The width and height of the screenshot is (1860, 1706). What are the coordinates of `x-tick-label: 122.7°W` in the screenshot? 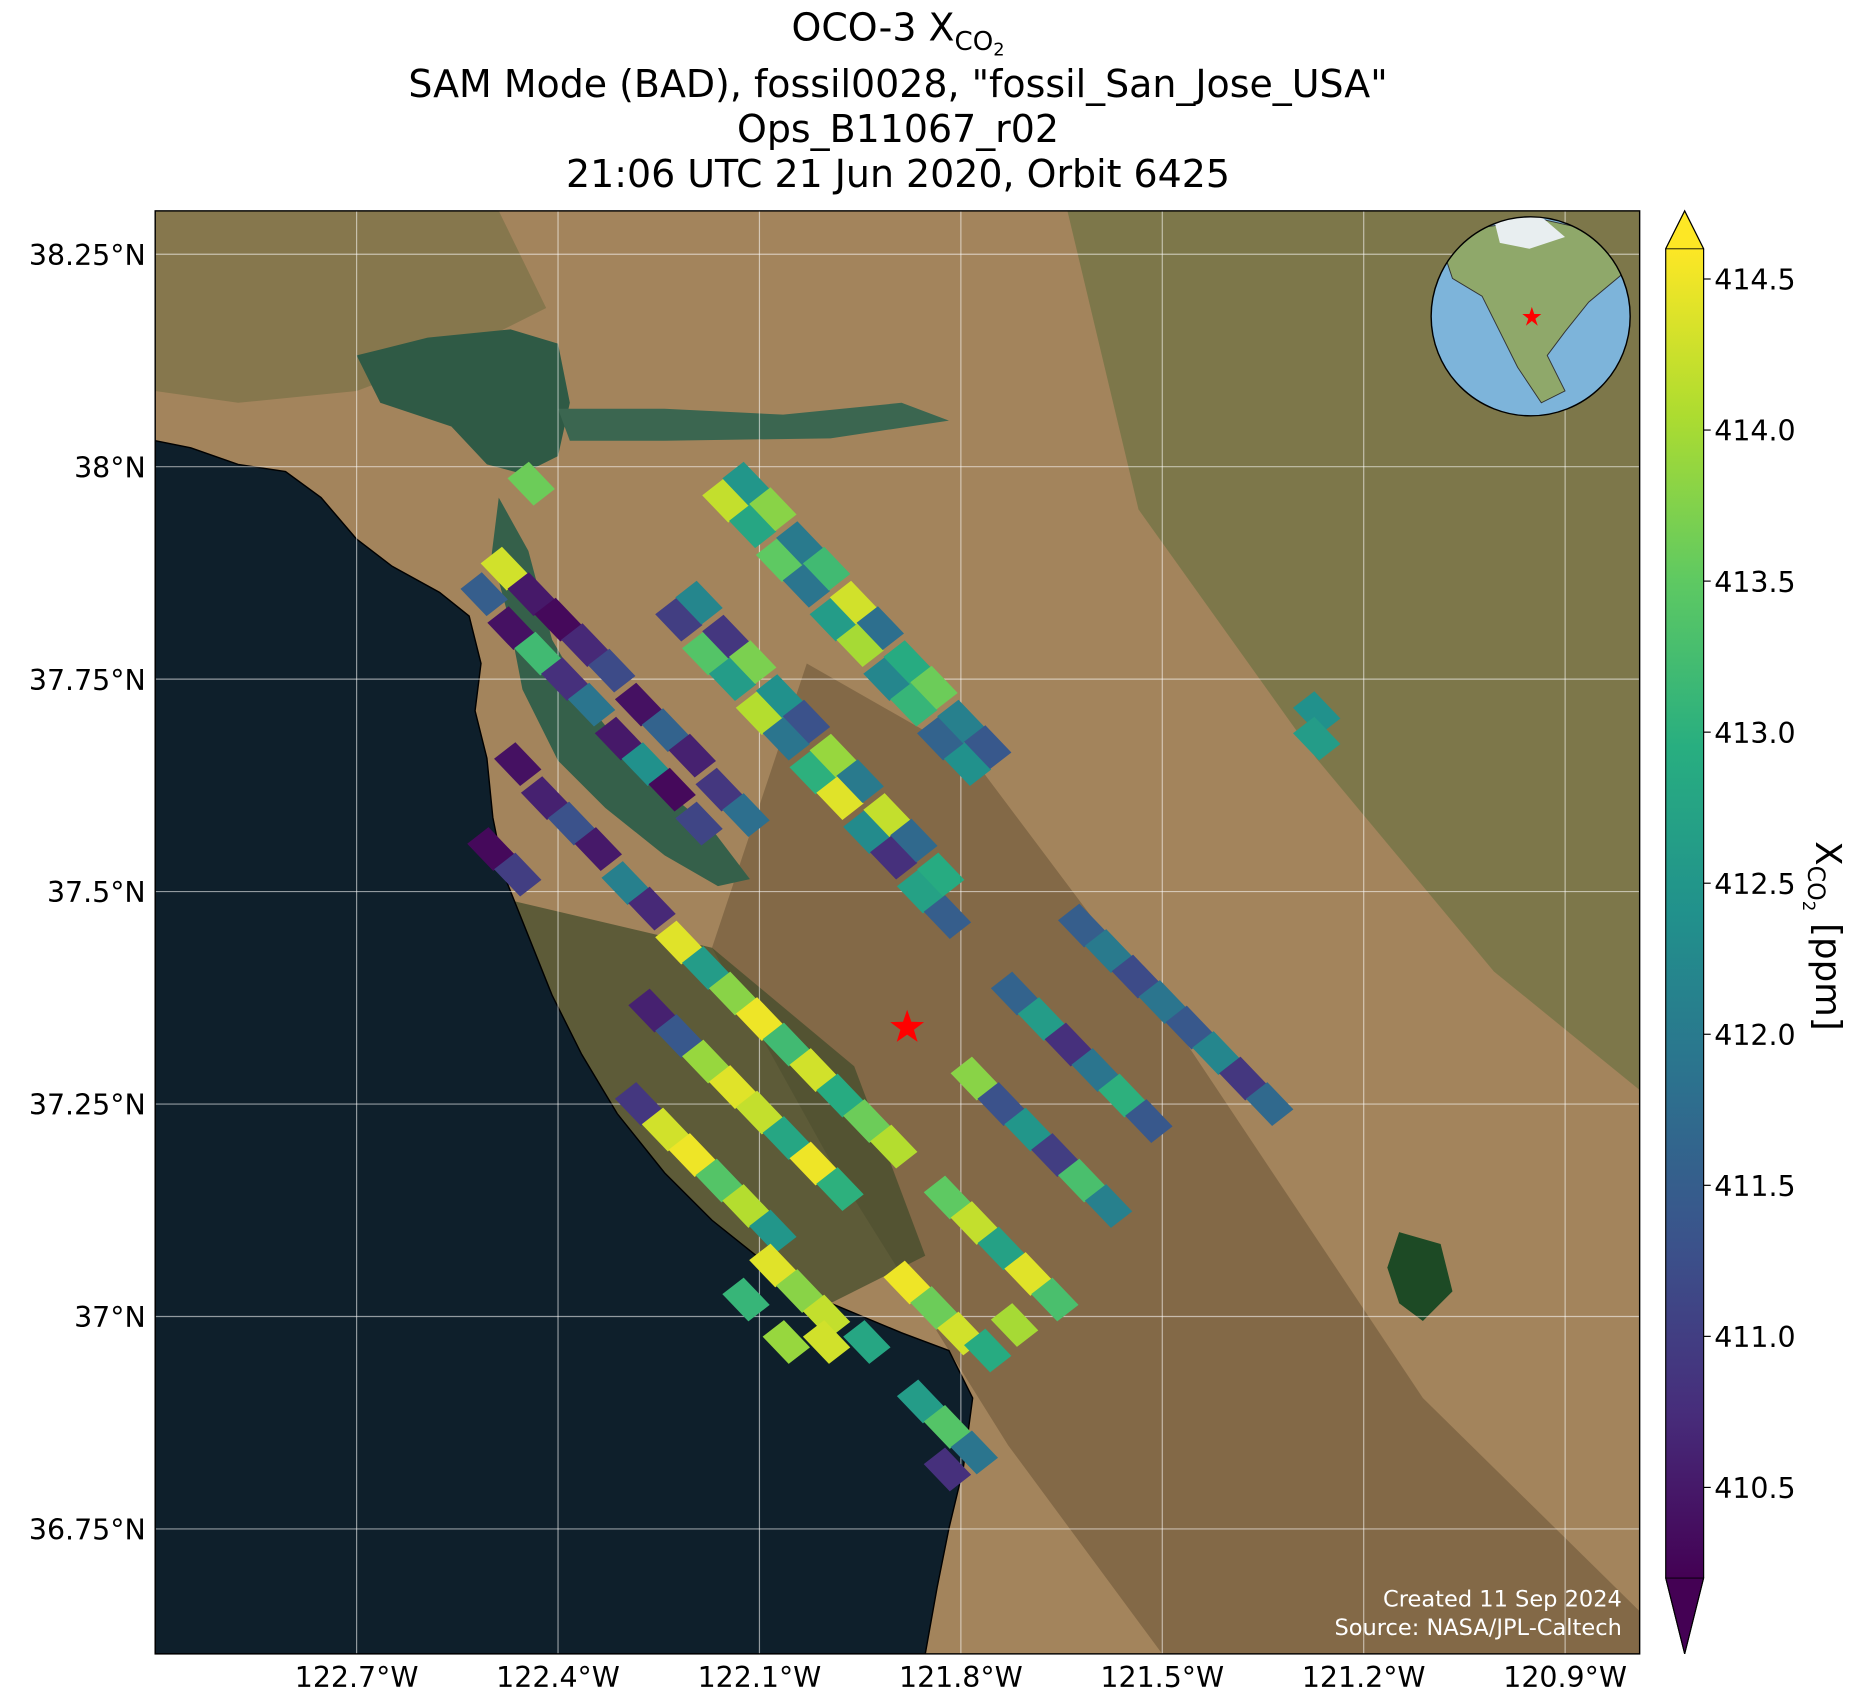 It's located at (357, 1677).